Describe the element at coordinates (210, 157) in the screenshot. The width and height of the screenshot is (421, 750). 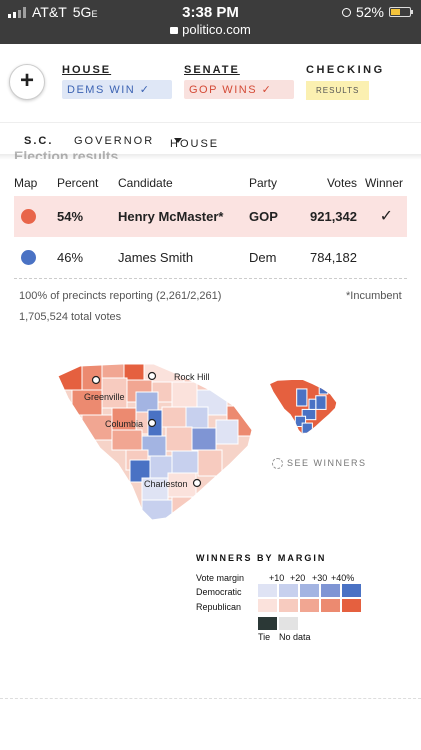
I see `nav-shadow` at that location.